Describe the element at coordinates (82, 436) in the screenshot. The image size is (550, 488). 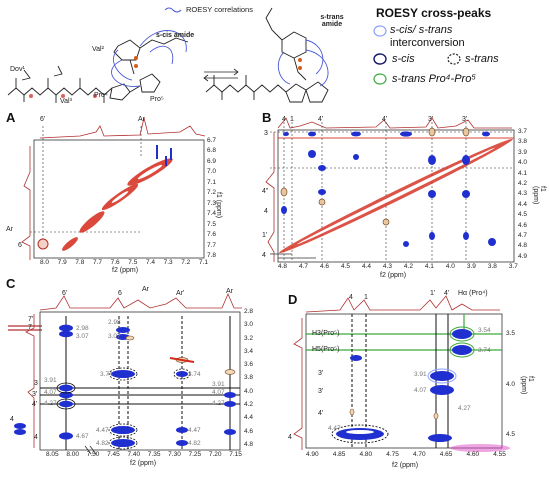
I see `value-label: 4.67` at that location.